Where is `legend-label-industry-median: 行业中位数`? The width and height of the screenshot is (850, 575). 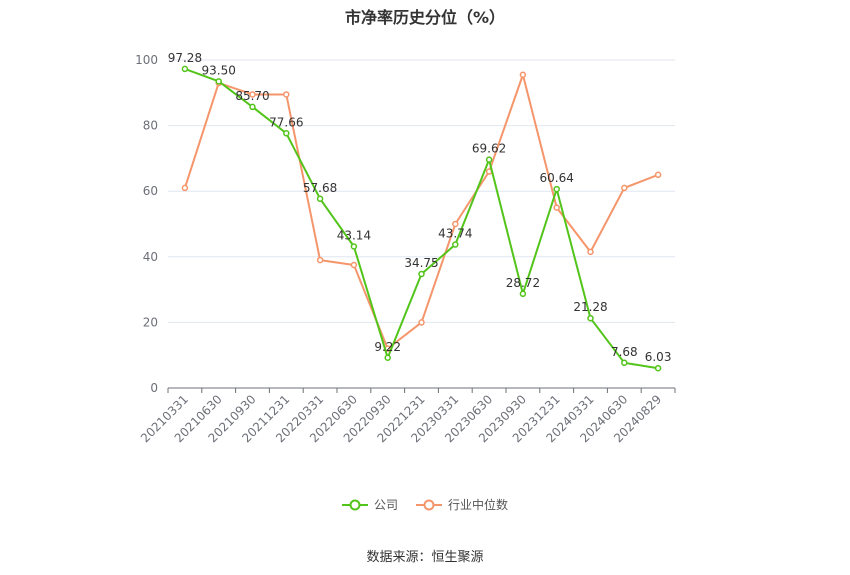
legend-label-industry-median: 行业中位数 is located at coordinates (478, 505).